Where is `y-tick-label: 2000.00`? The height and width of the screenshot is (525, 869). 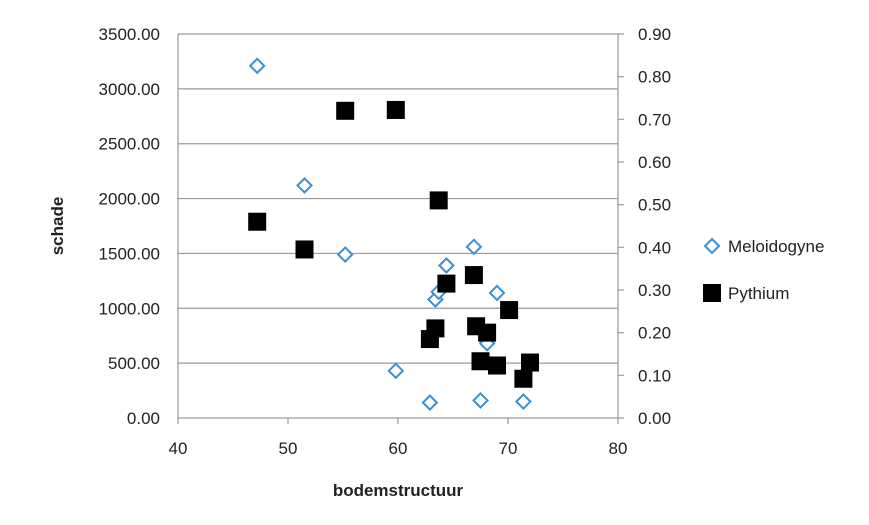 y-tick-label: 2000.00 is located at coordinates (129, 199).